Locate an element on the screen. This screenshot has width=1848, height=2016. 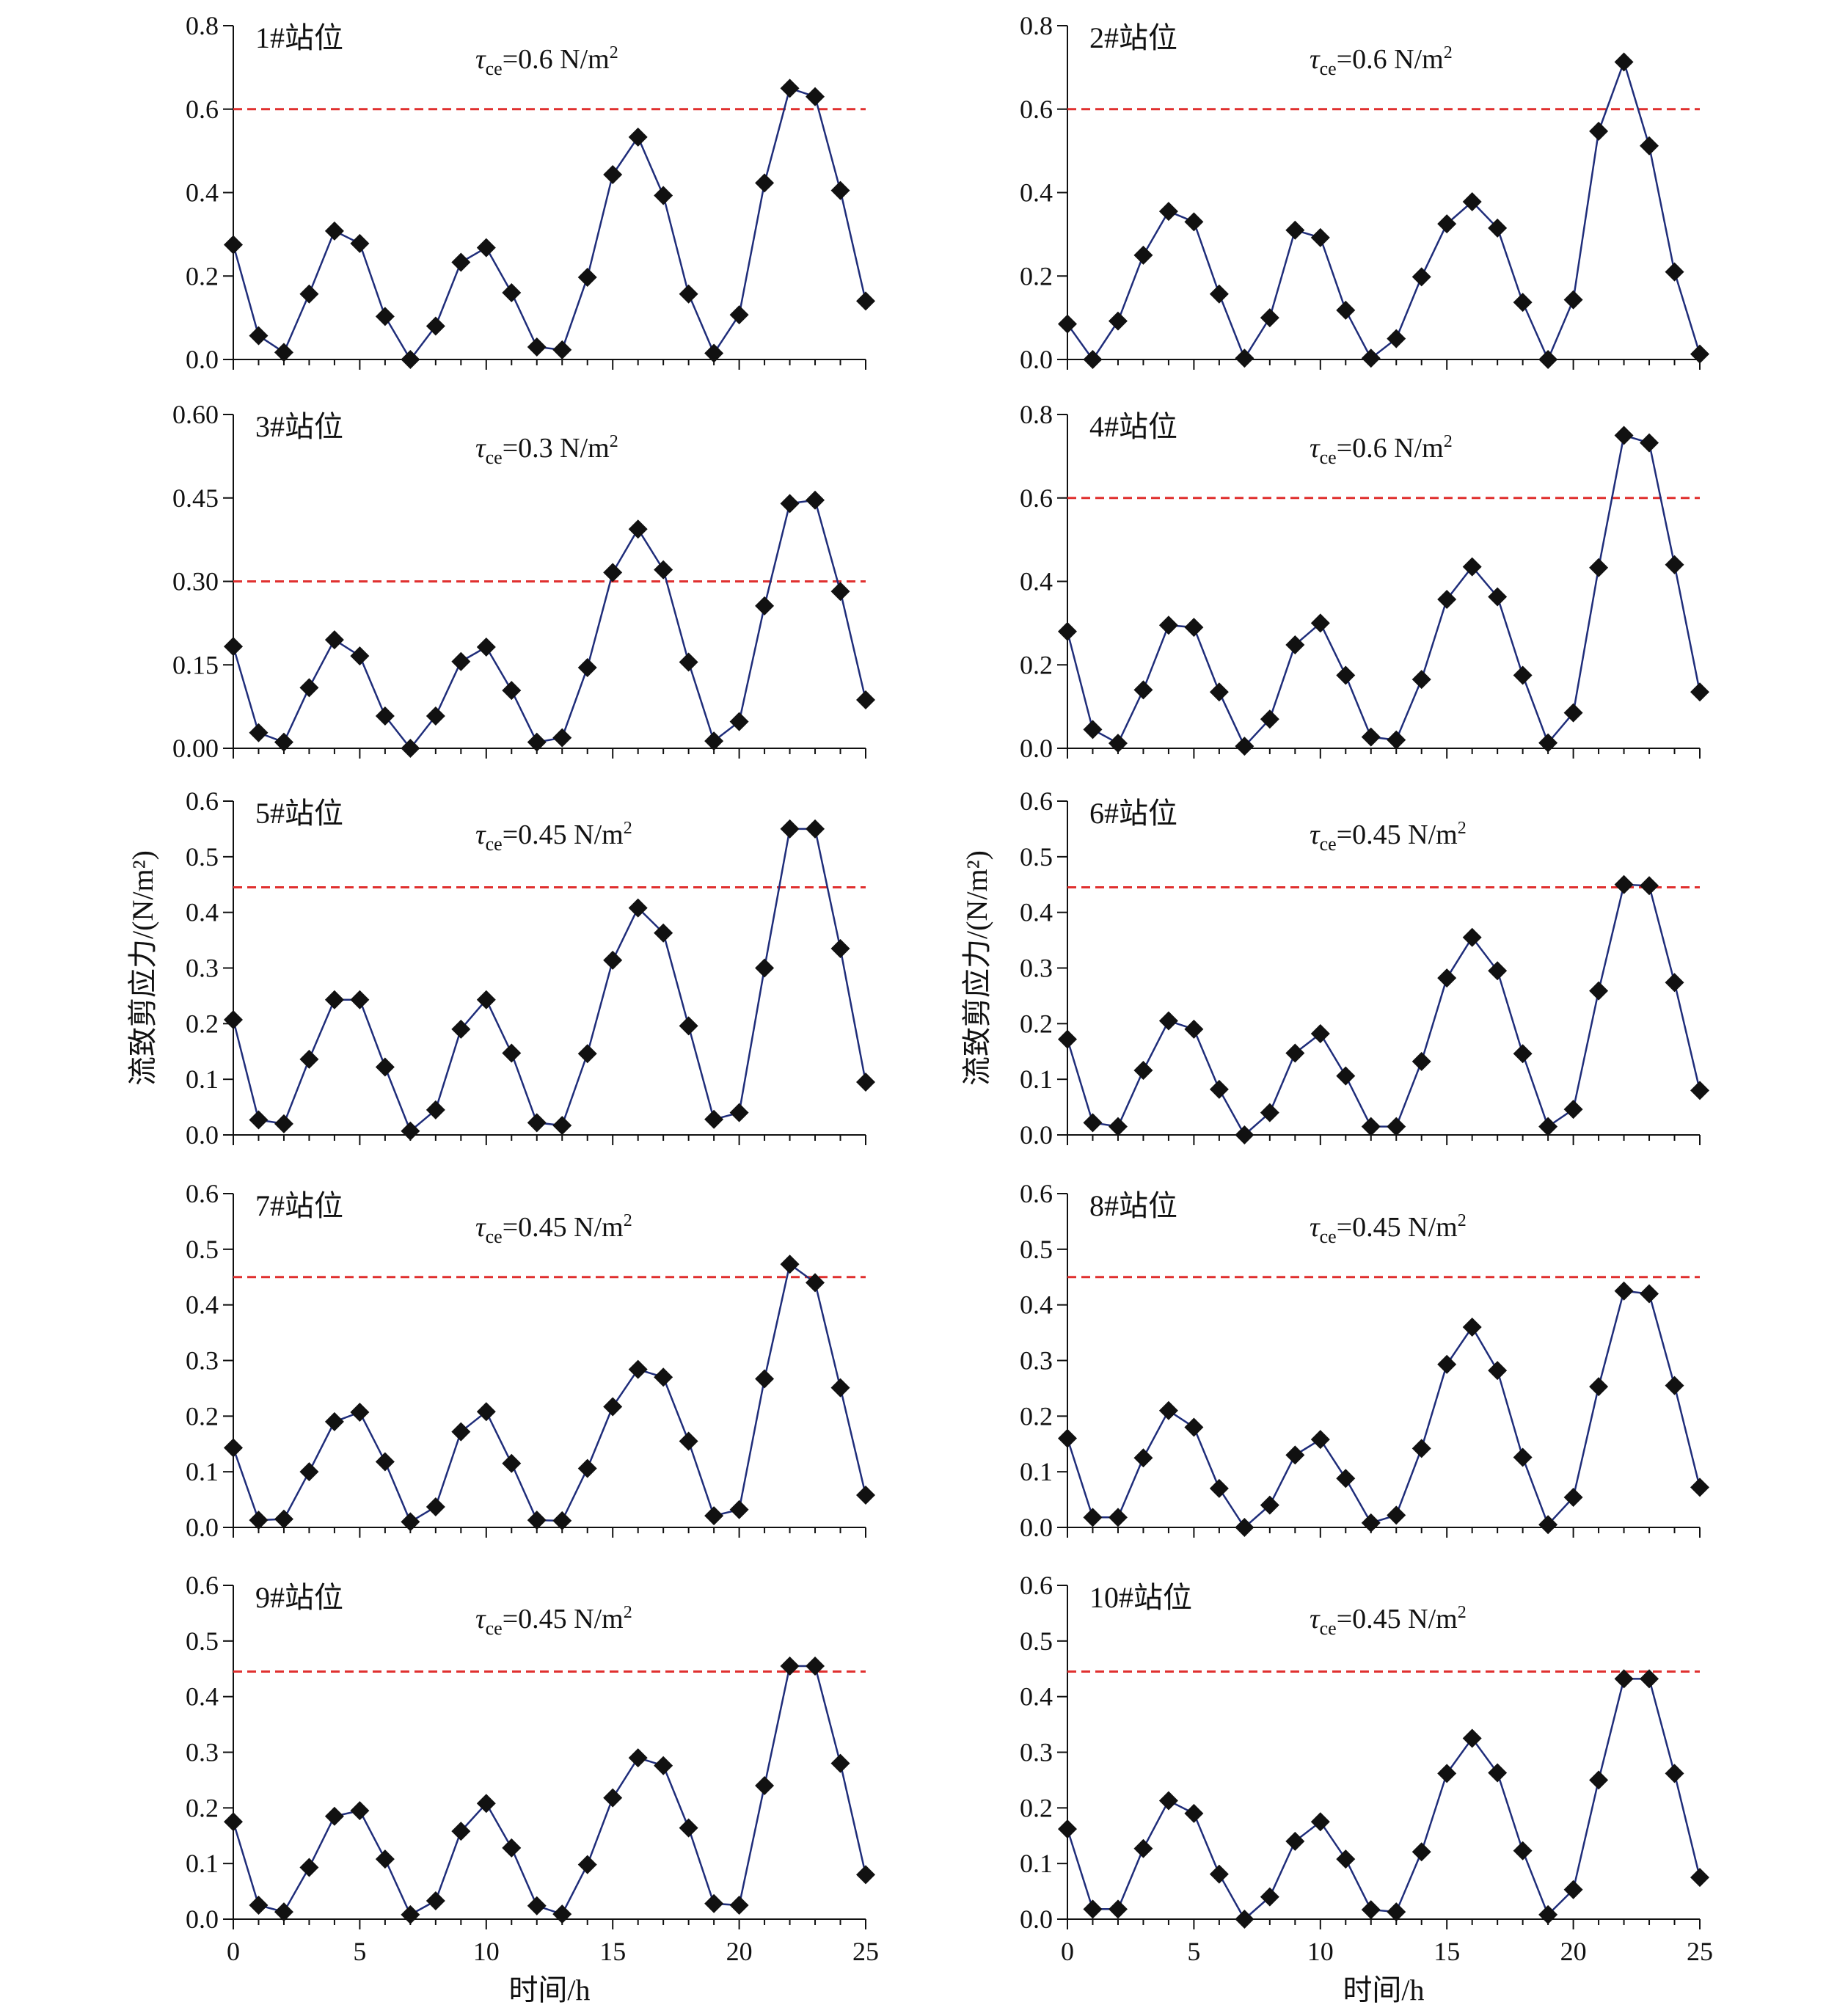
y-tick-label: 0.8 is located at coordinates (203, 25).